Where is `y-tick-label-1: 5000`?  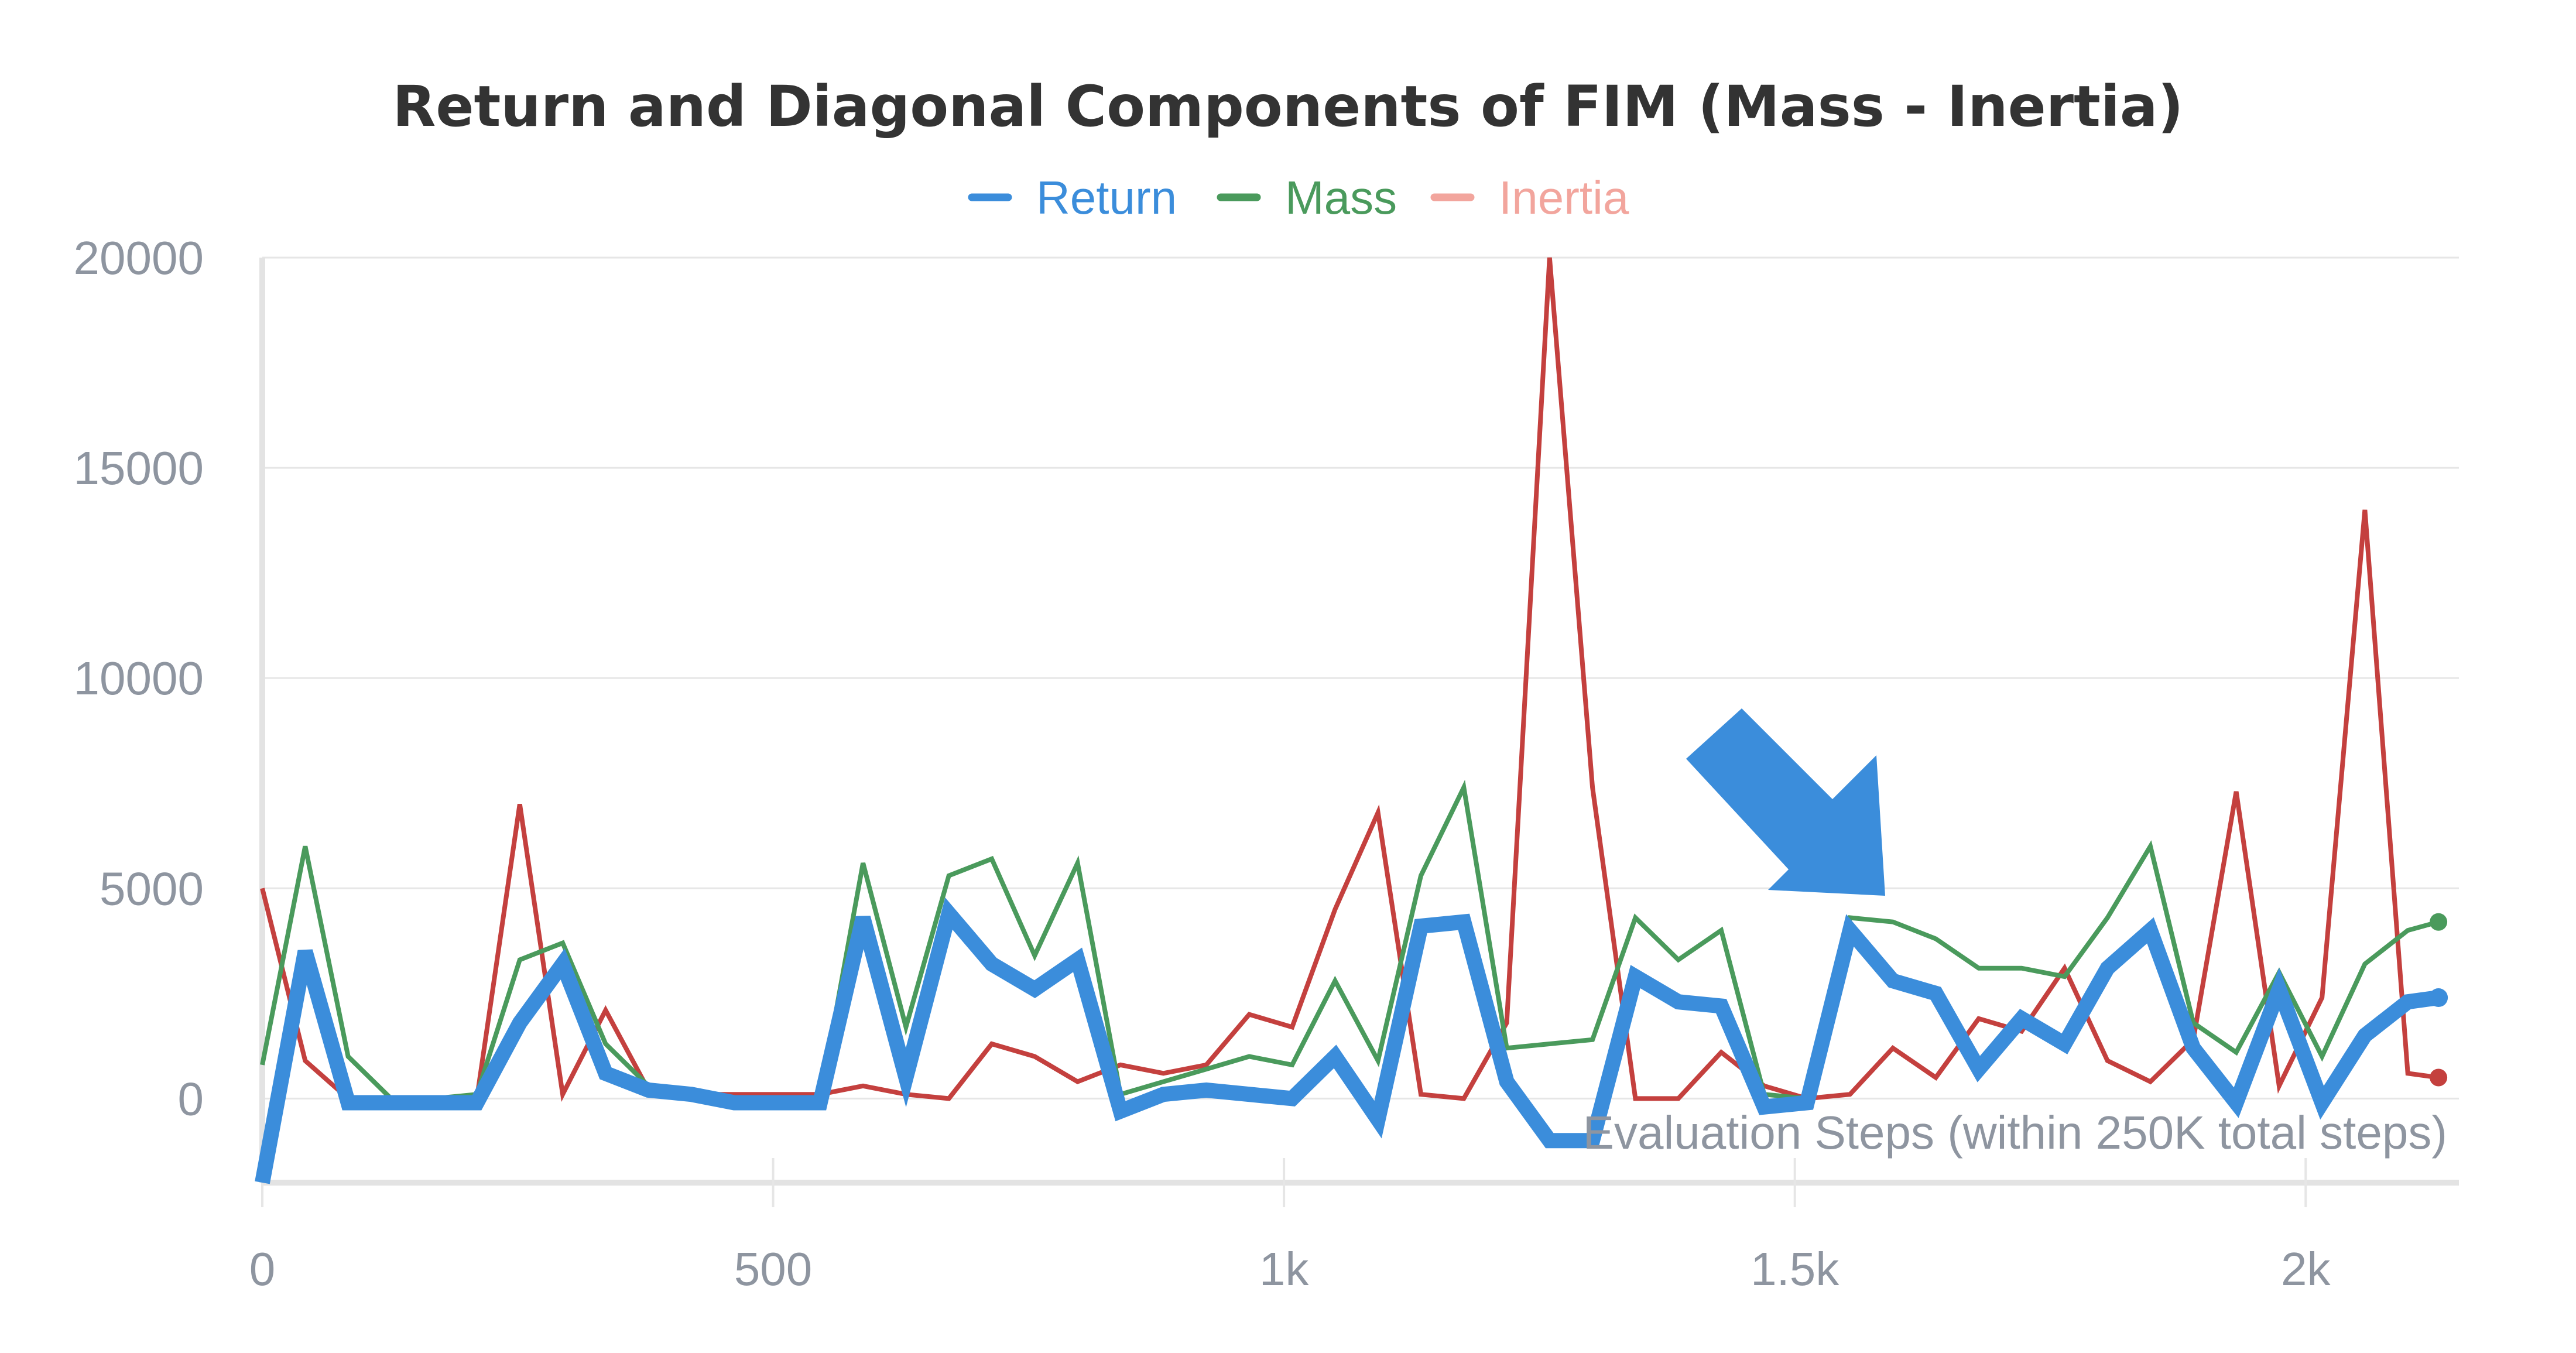 y-tick-label-1: 5000 is located at coordinates (152, 888).